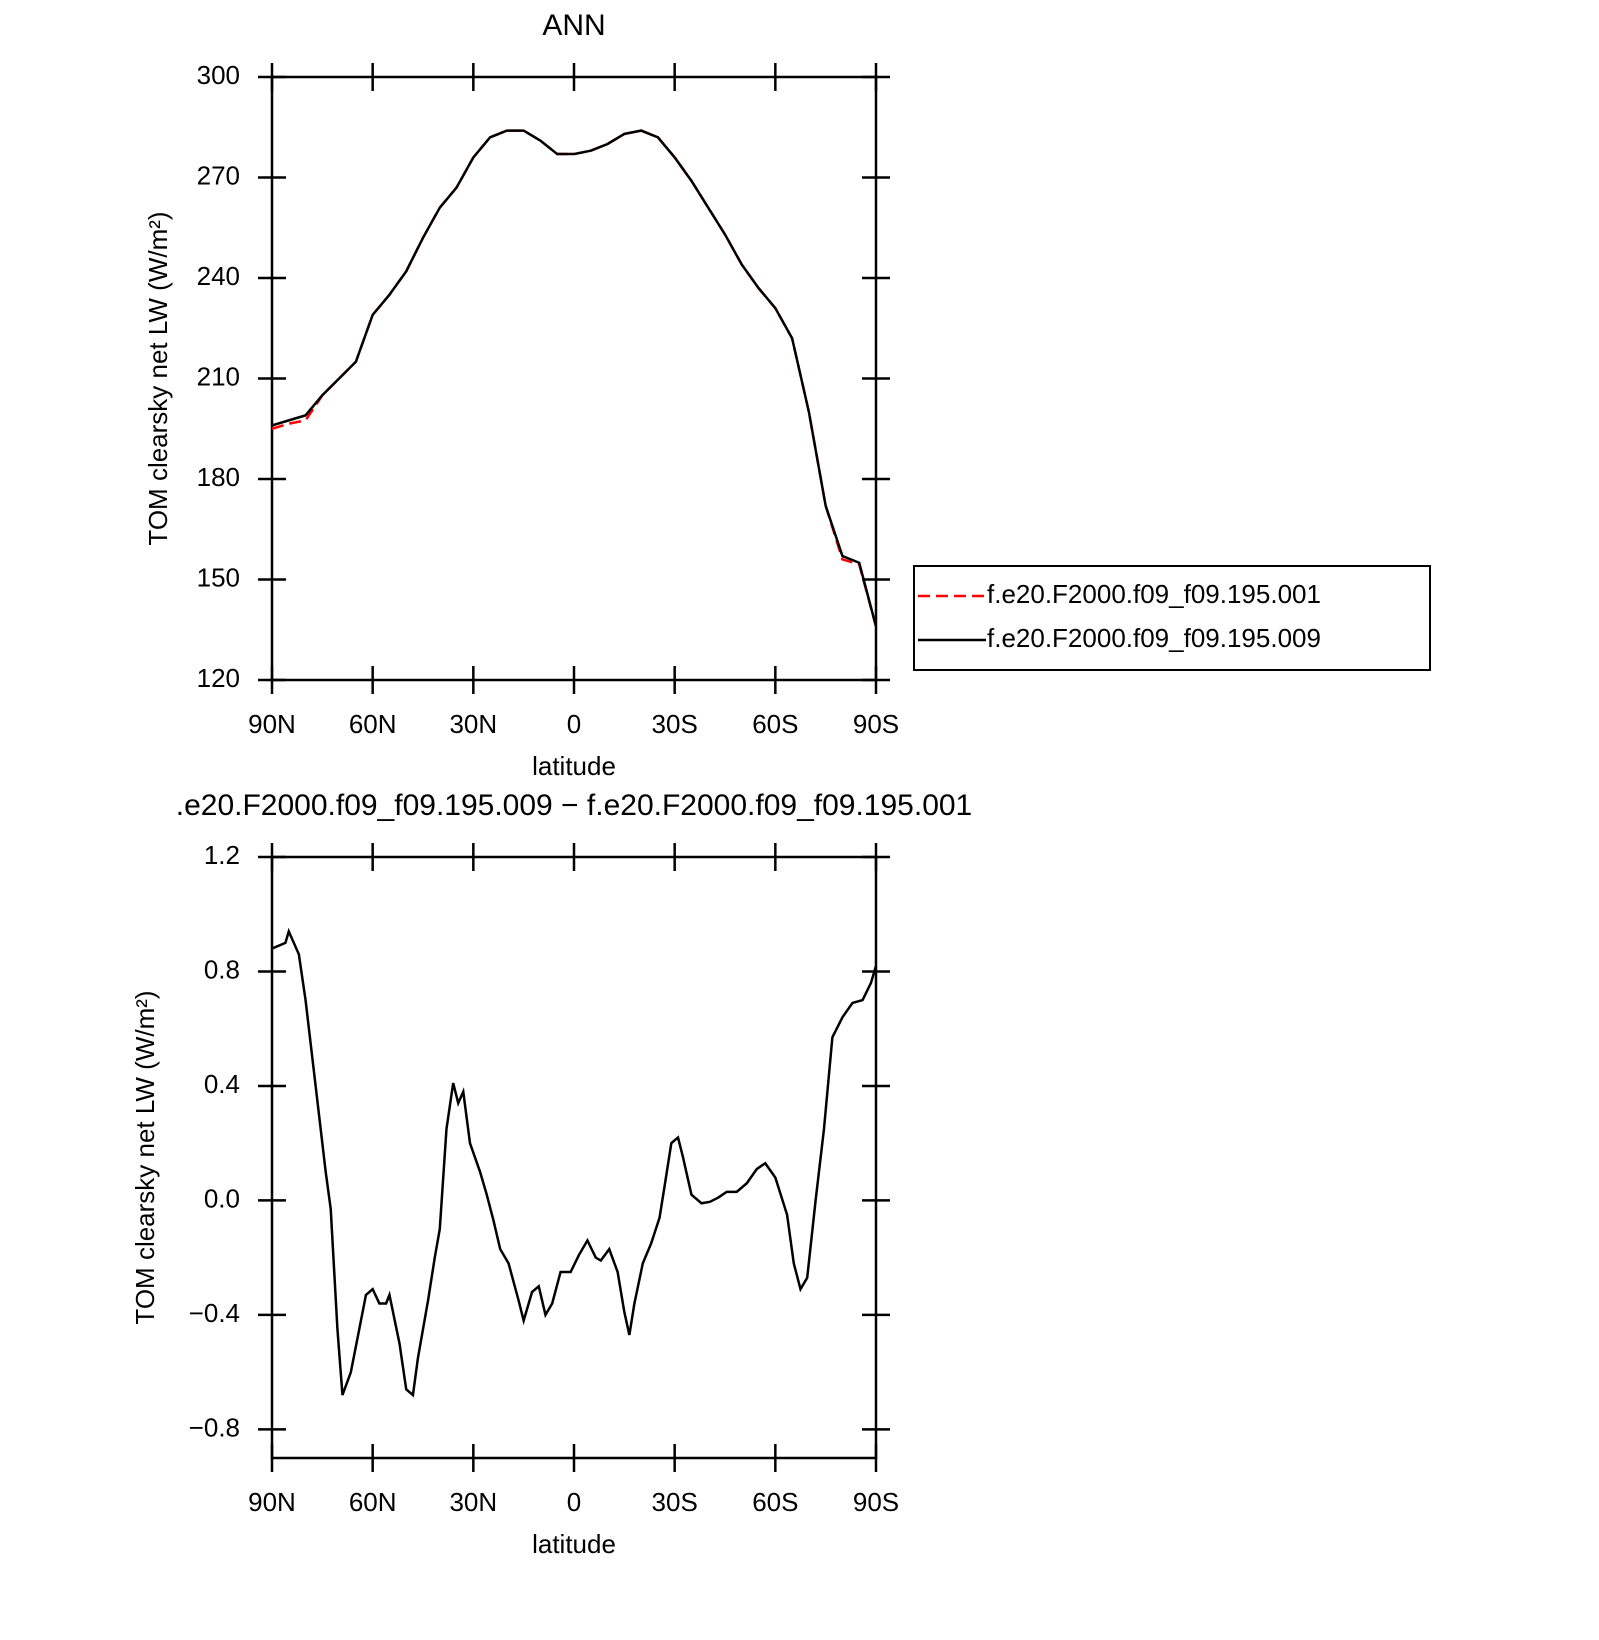 Image resolution: width=1599 pixels, height=1640 pixels. Describe the element at coordinates (214, 1313) in the screenshot. I see `y-tick-label: −0.4` at that location.